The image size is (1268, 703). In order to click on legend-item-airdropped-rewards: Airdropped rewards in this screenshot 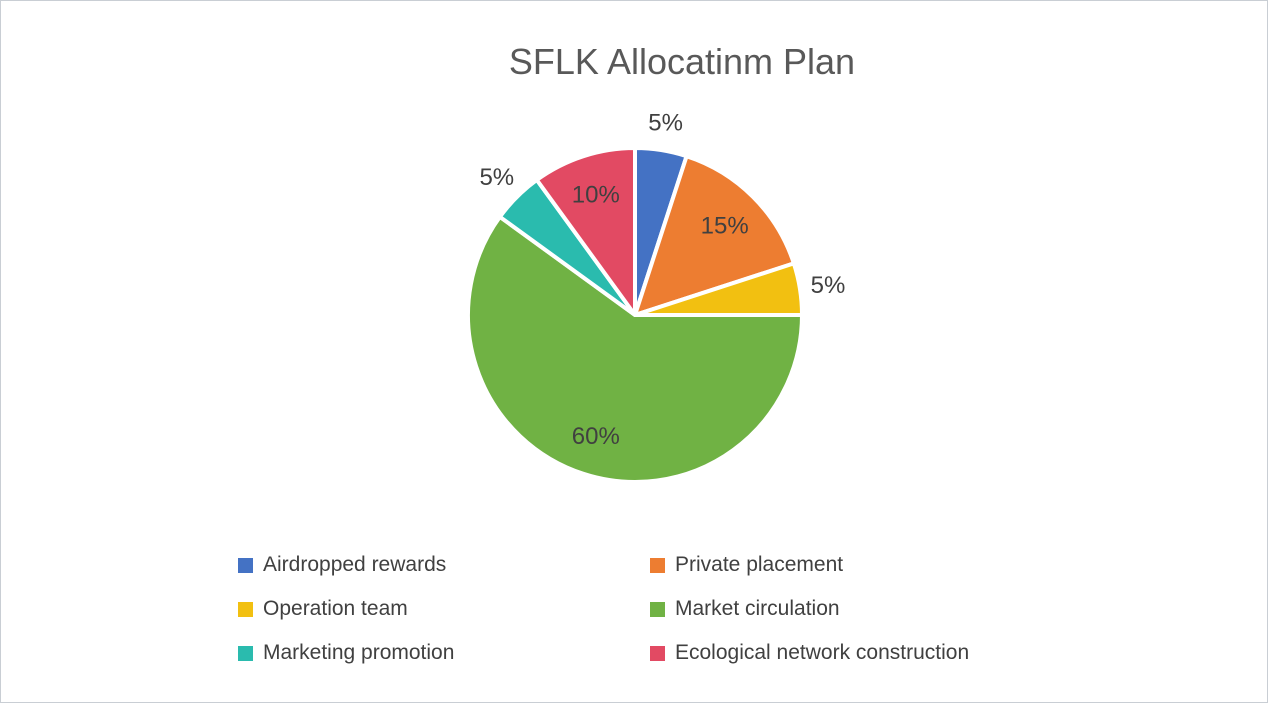, I will do `click(444, 565)`.